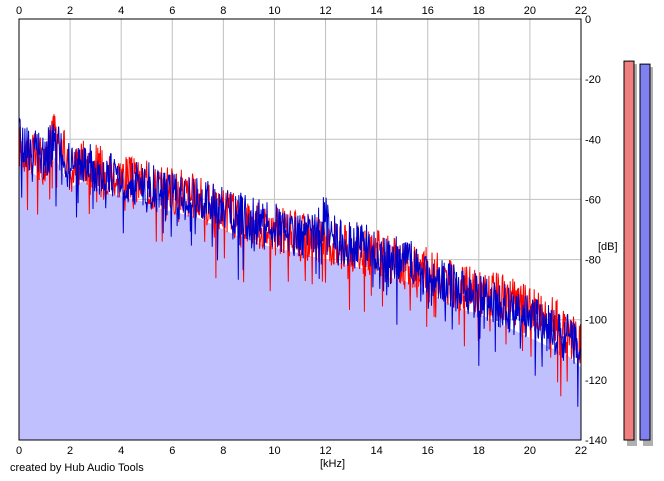 The image size is (664, 481). What do you see at coordinates (274, 451) in the screenshot?
I see `x-tick-label-bottom: 10` at bounding box center [274, 451].